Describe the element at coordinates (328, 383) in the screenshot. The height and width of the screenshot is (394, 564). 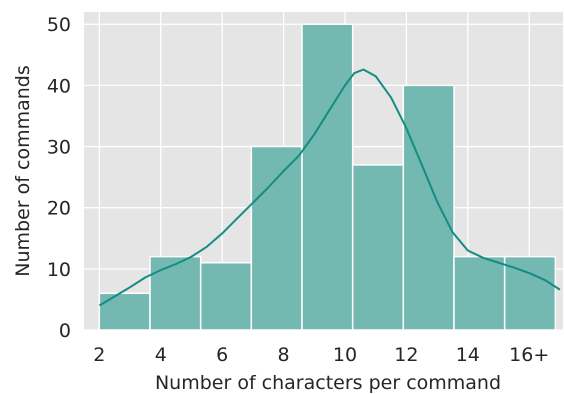
I see `x-axis-label: Number of characters per command` at that location.